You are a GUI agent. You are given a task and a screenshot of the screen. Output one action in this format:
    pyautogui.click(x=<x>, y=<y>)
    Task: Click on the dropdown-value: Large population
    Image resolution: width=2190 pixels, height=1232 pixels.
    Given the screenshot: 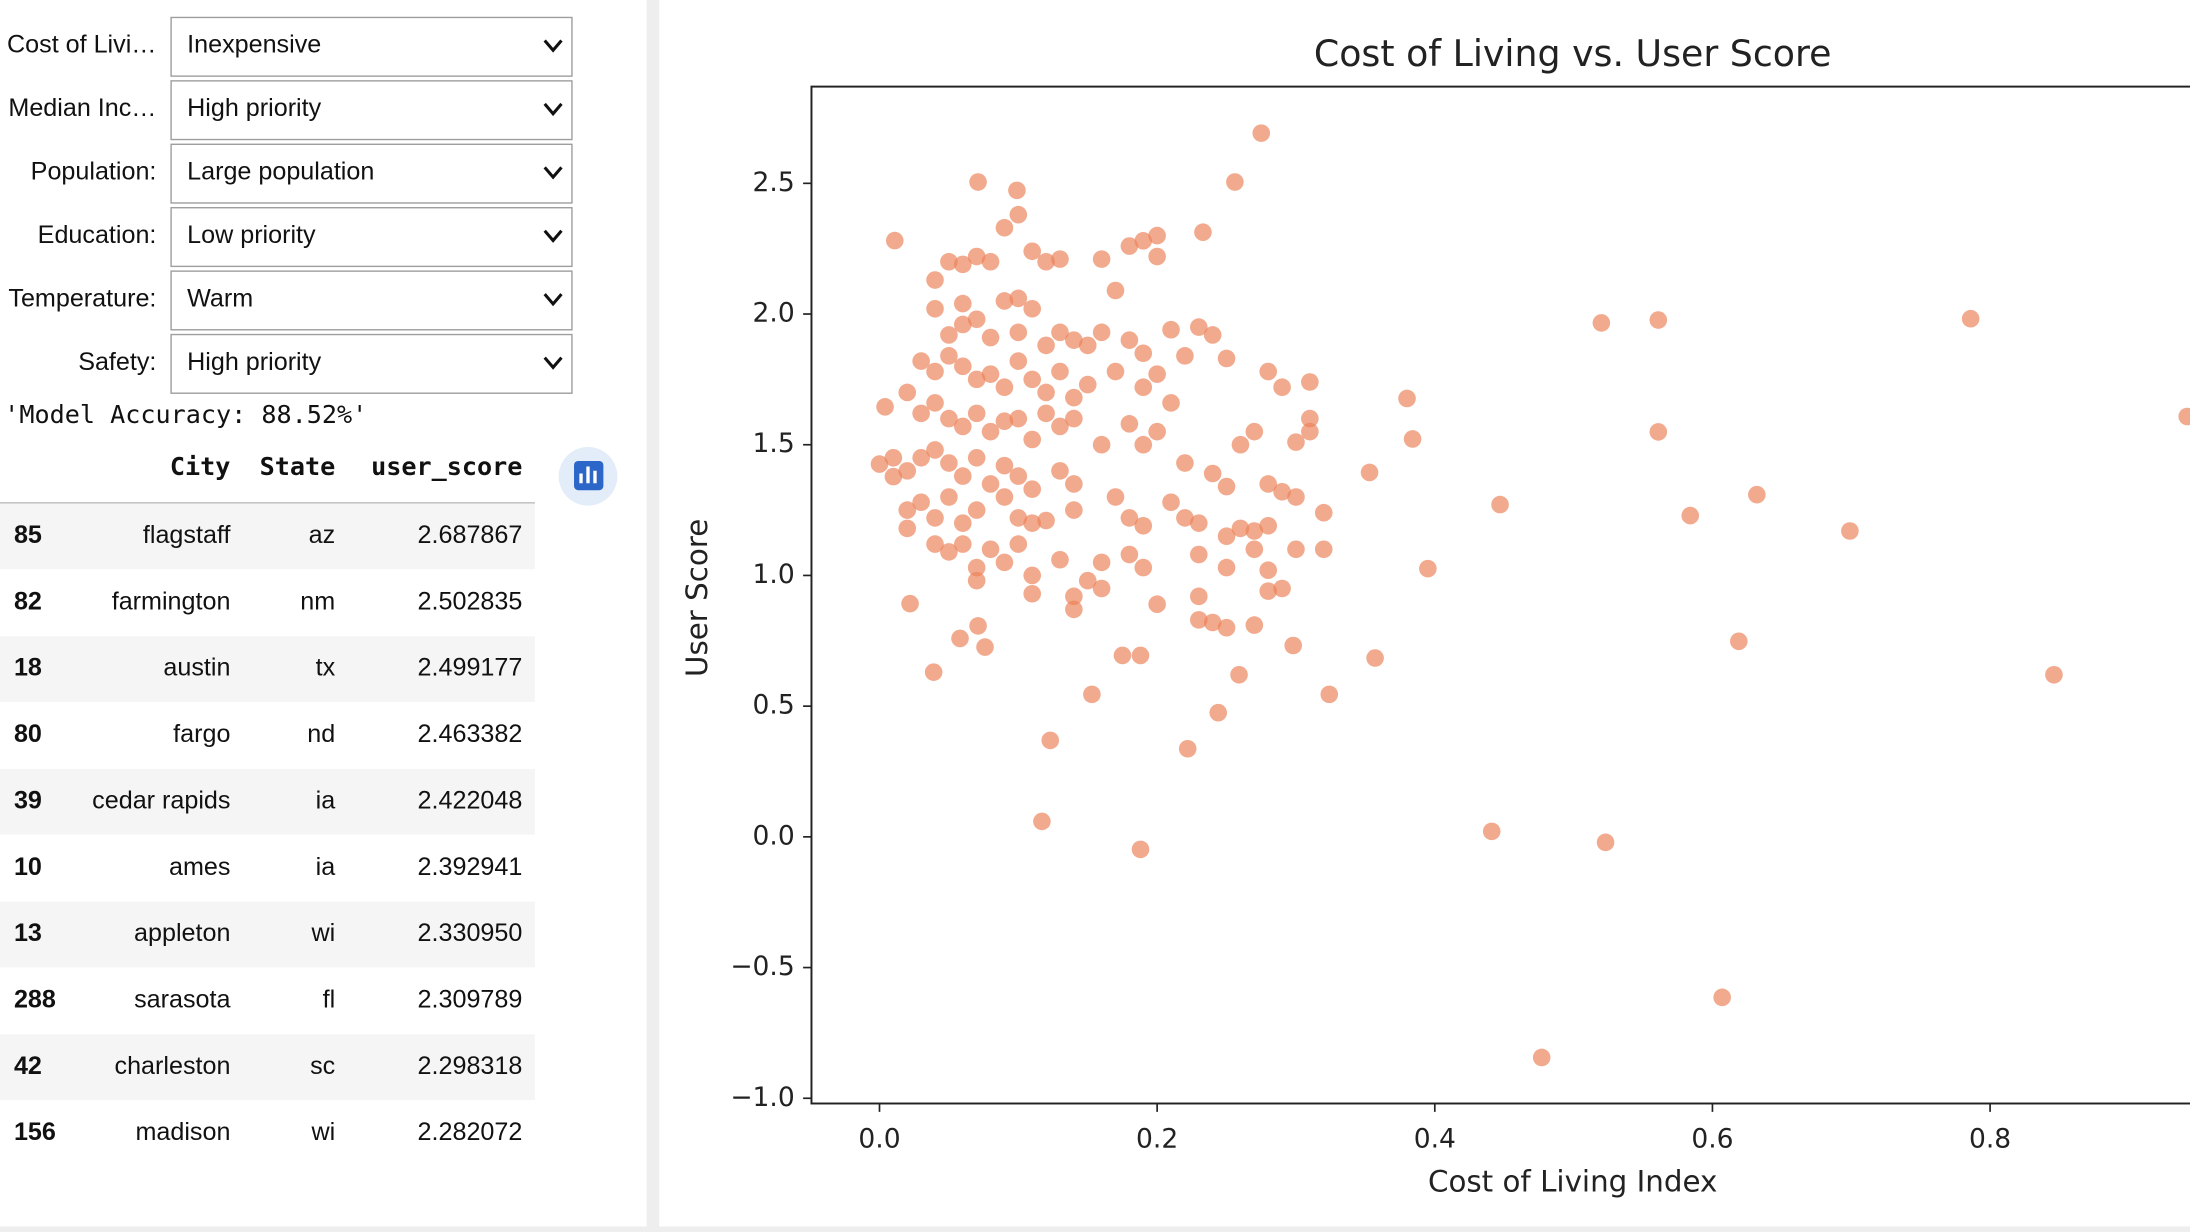 What is the action you would take?
    pyautogui.click(x=280, y=172)
    